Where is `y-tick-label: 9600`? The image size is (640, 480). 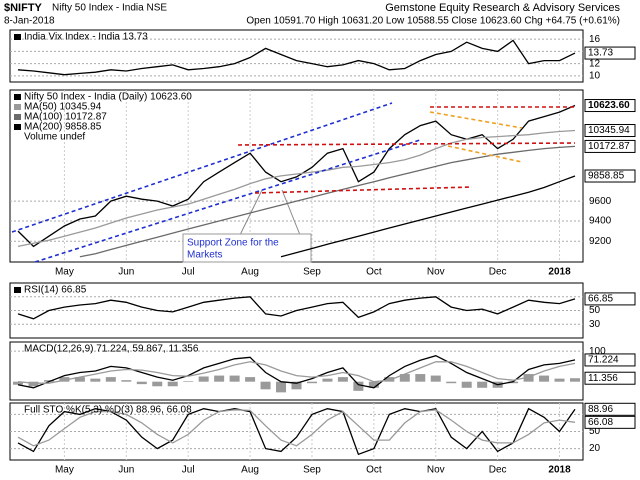
y-tick-label: 9600 is located at coordinates (600, 201).